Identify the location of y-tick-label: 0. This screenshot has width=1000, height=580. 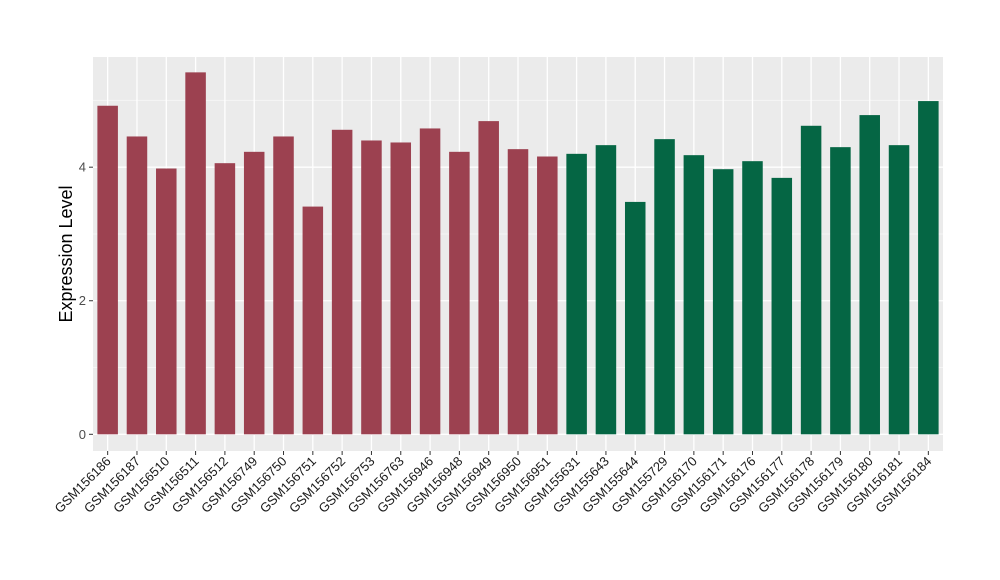
(82, 434).